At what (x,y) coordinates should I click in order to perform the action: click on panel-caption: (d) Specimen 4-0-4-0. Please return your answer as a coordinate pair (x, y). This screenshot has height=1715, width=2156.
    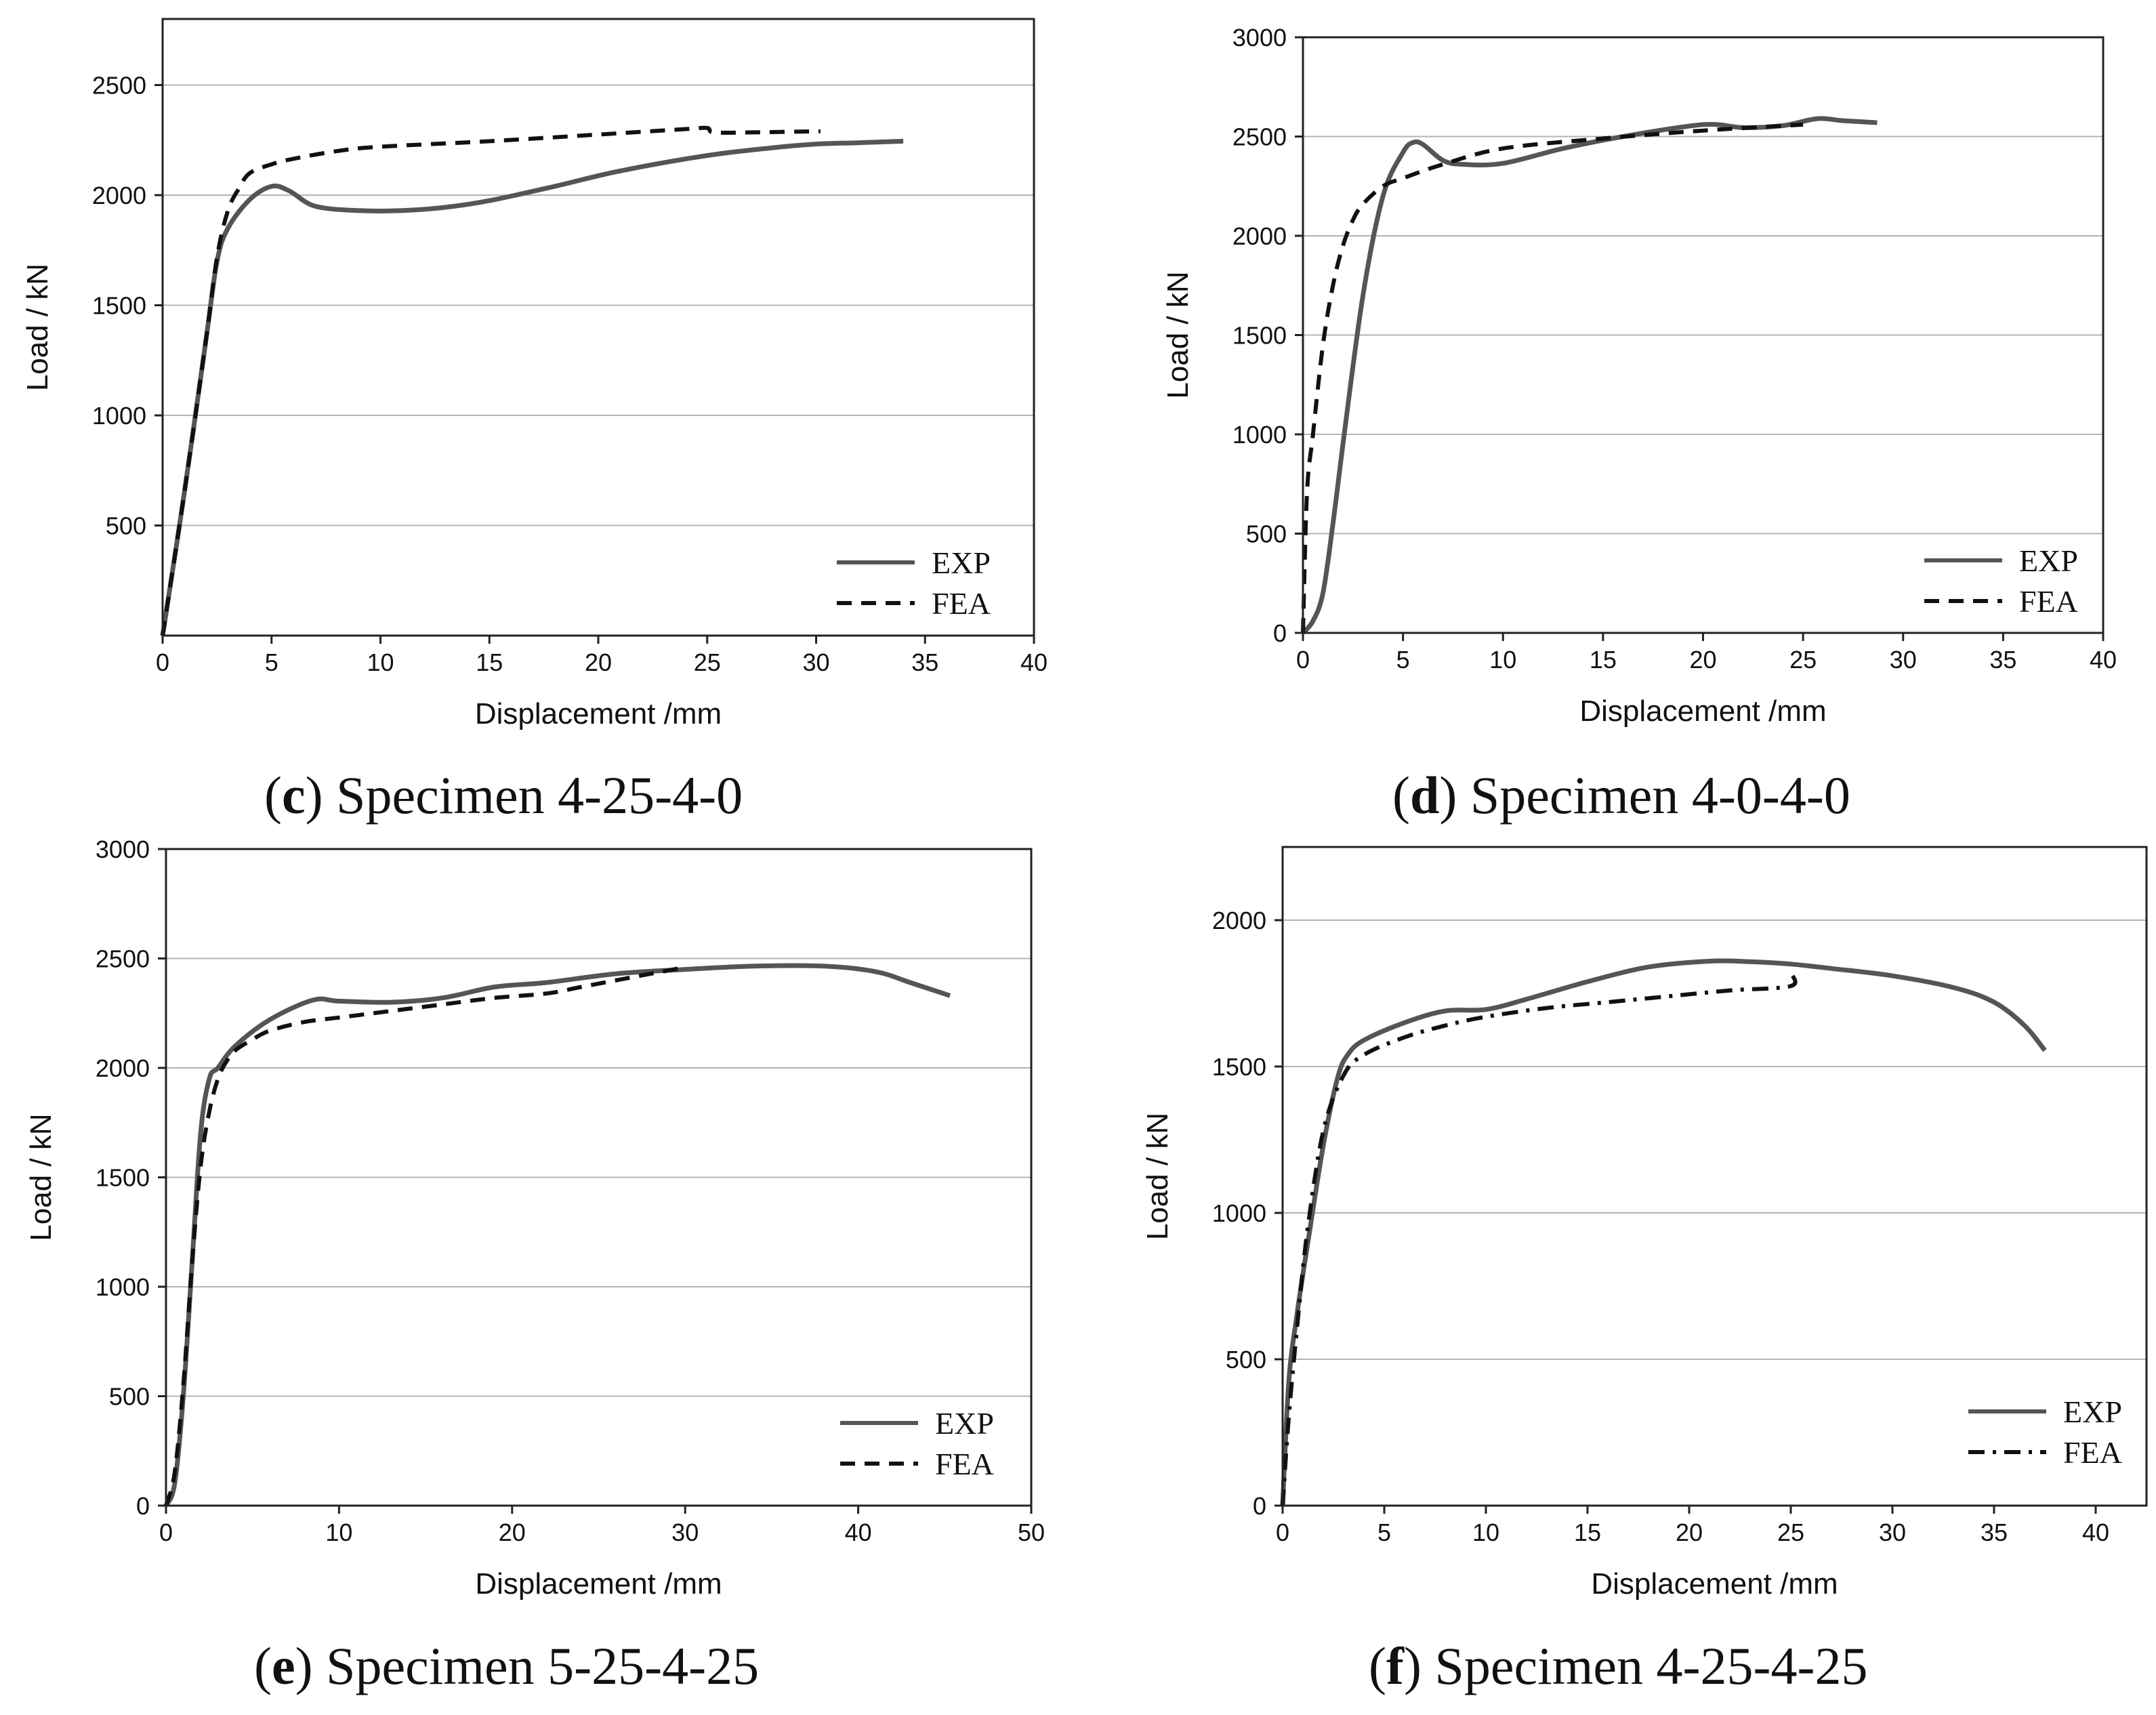
    Looking at the image, I should click on (1621, 796).